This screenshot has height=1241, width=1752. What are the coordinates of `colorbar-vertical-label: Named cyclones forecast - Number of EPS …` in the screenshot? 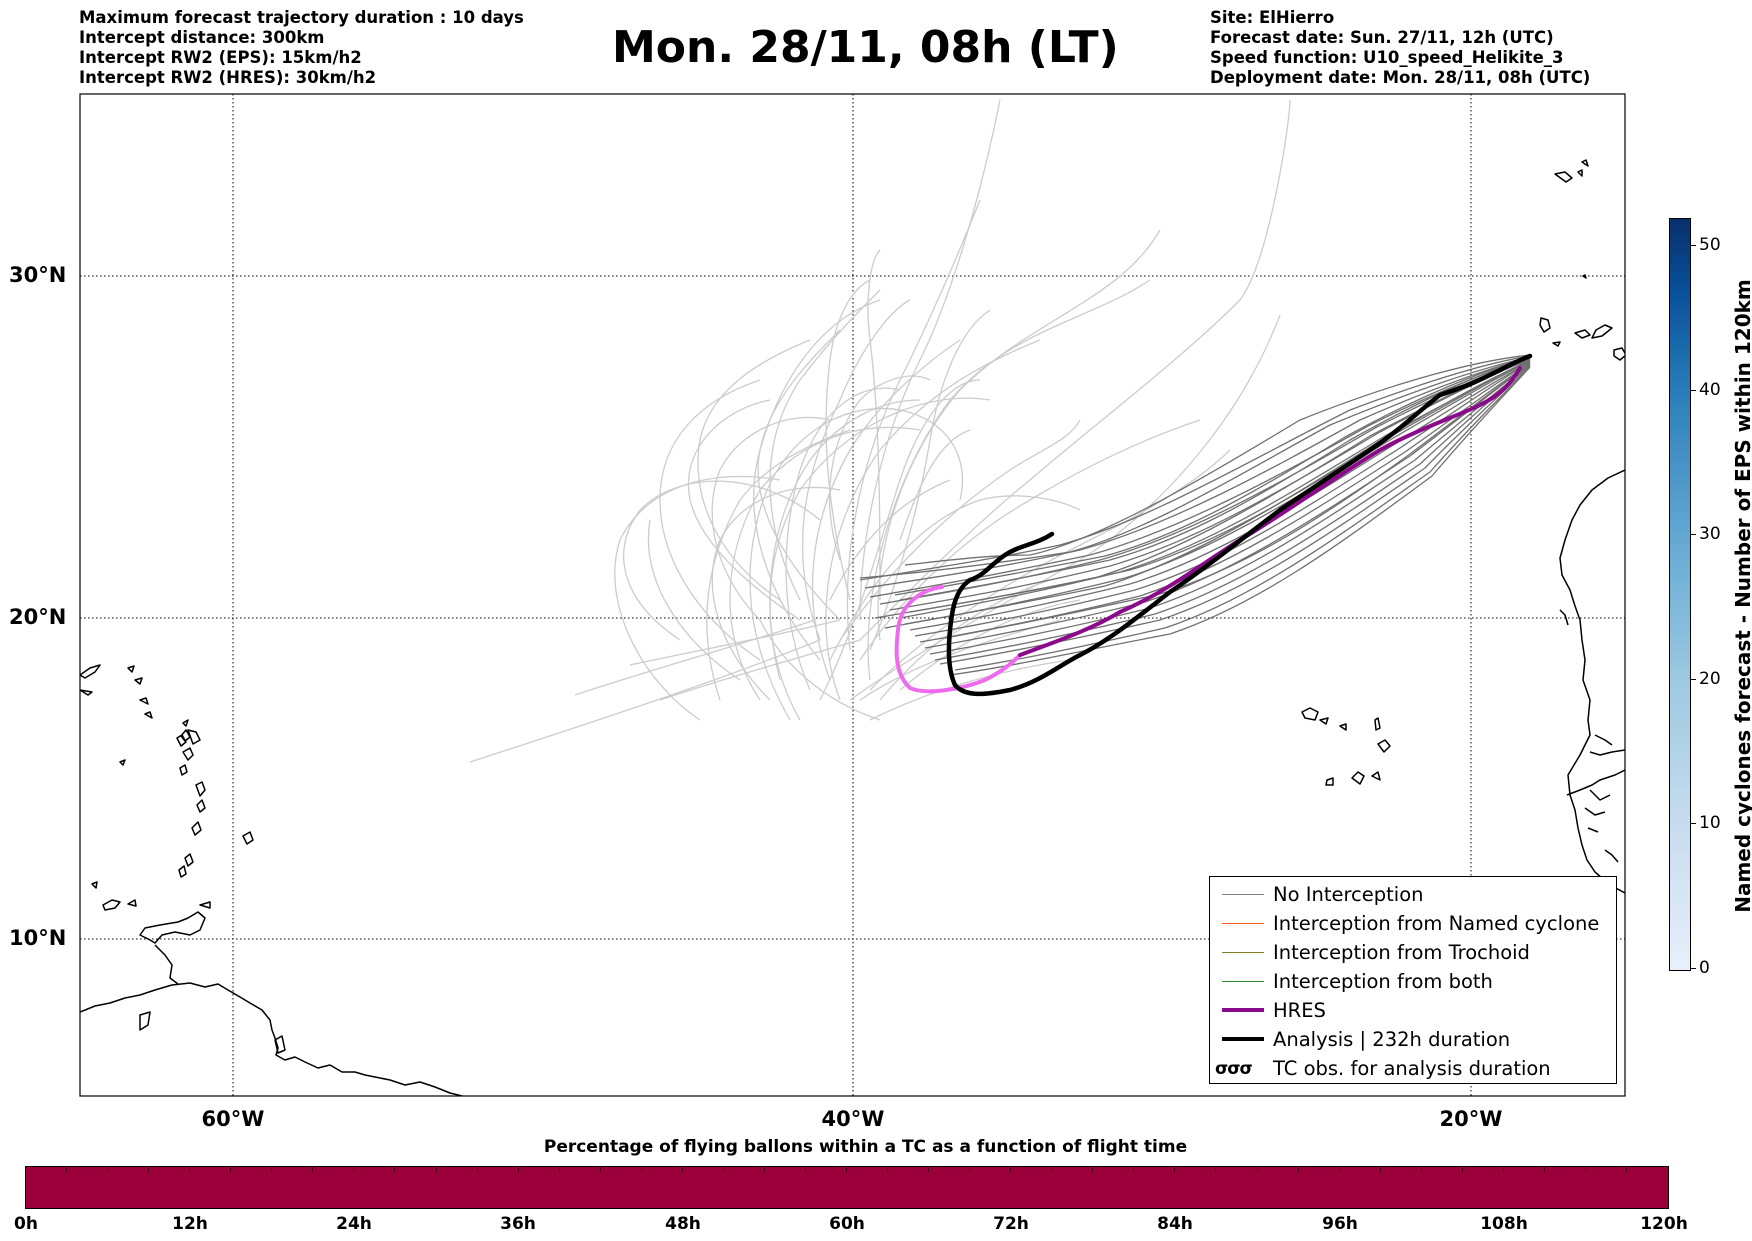 It's located at (1741, 596).